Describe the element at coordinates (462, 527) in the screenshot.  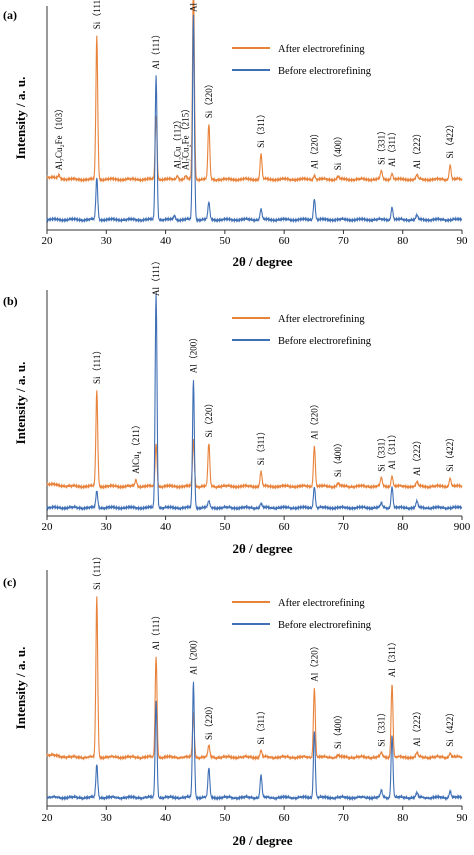
I see `x-tick-label: 900` at that location.